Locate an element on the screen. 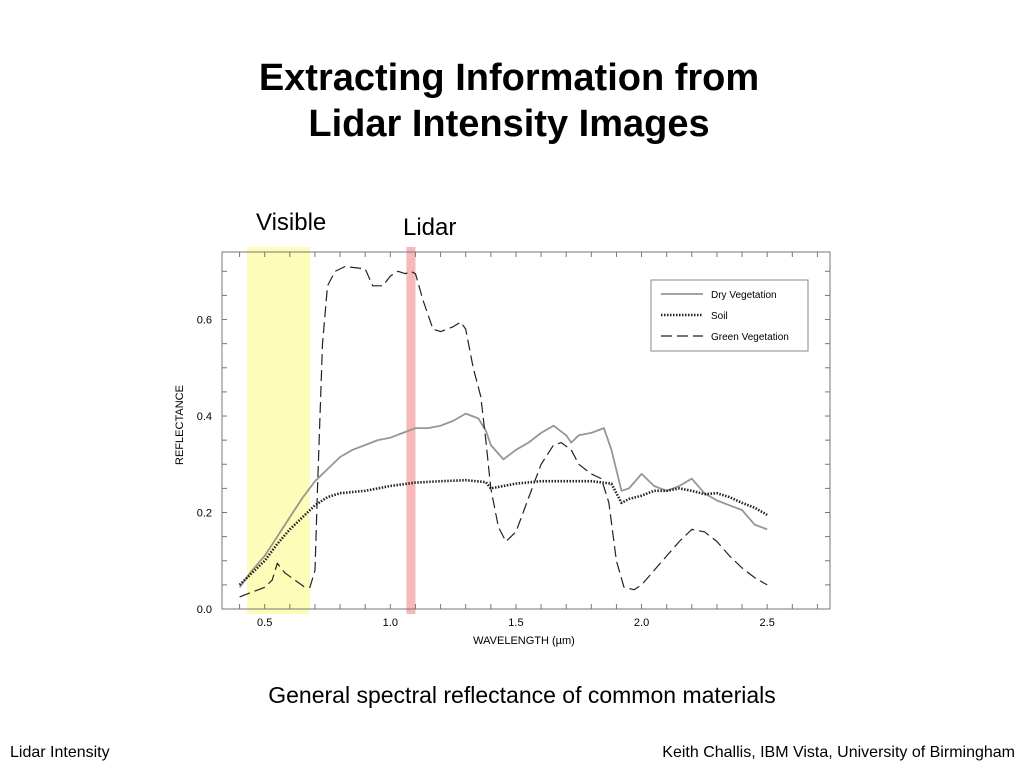  series-line-soil is located at coordinates (503, 532).